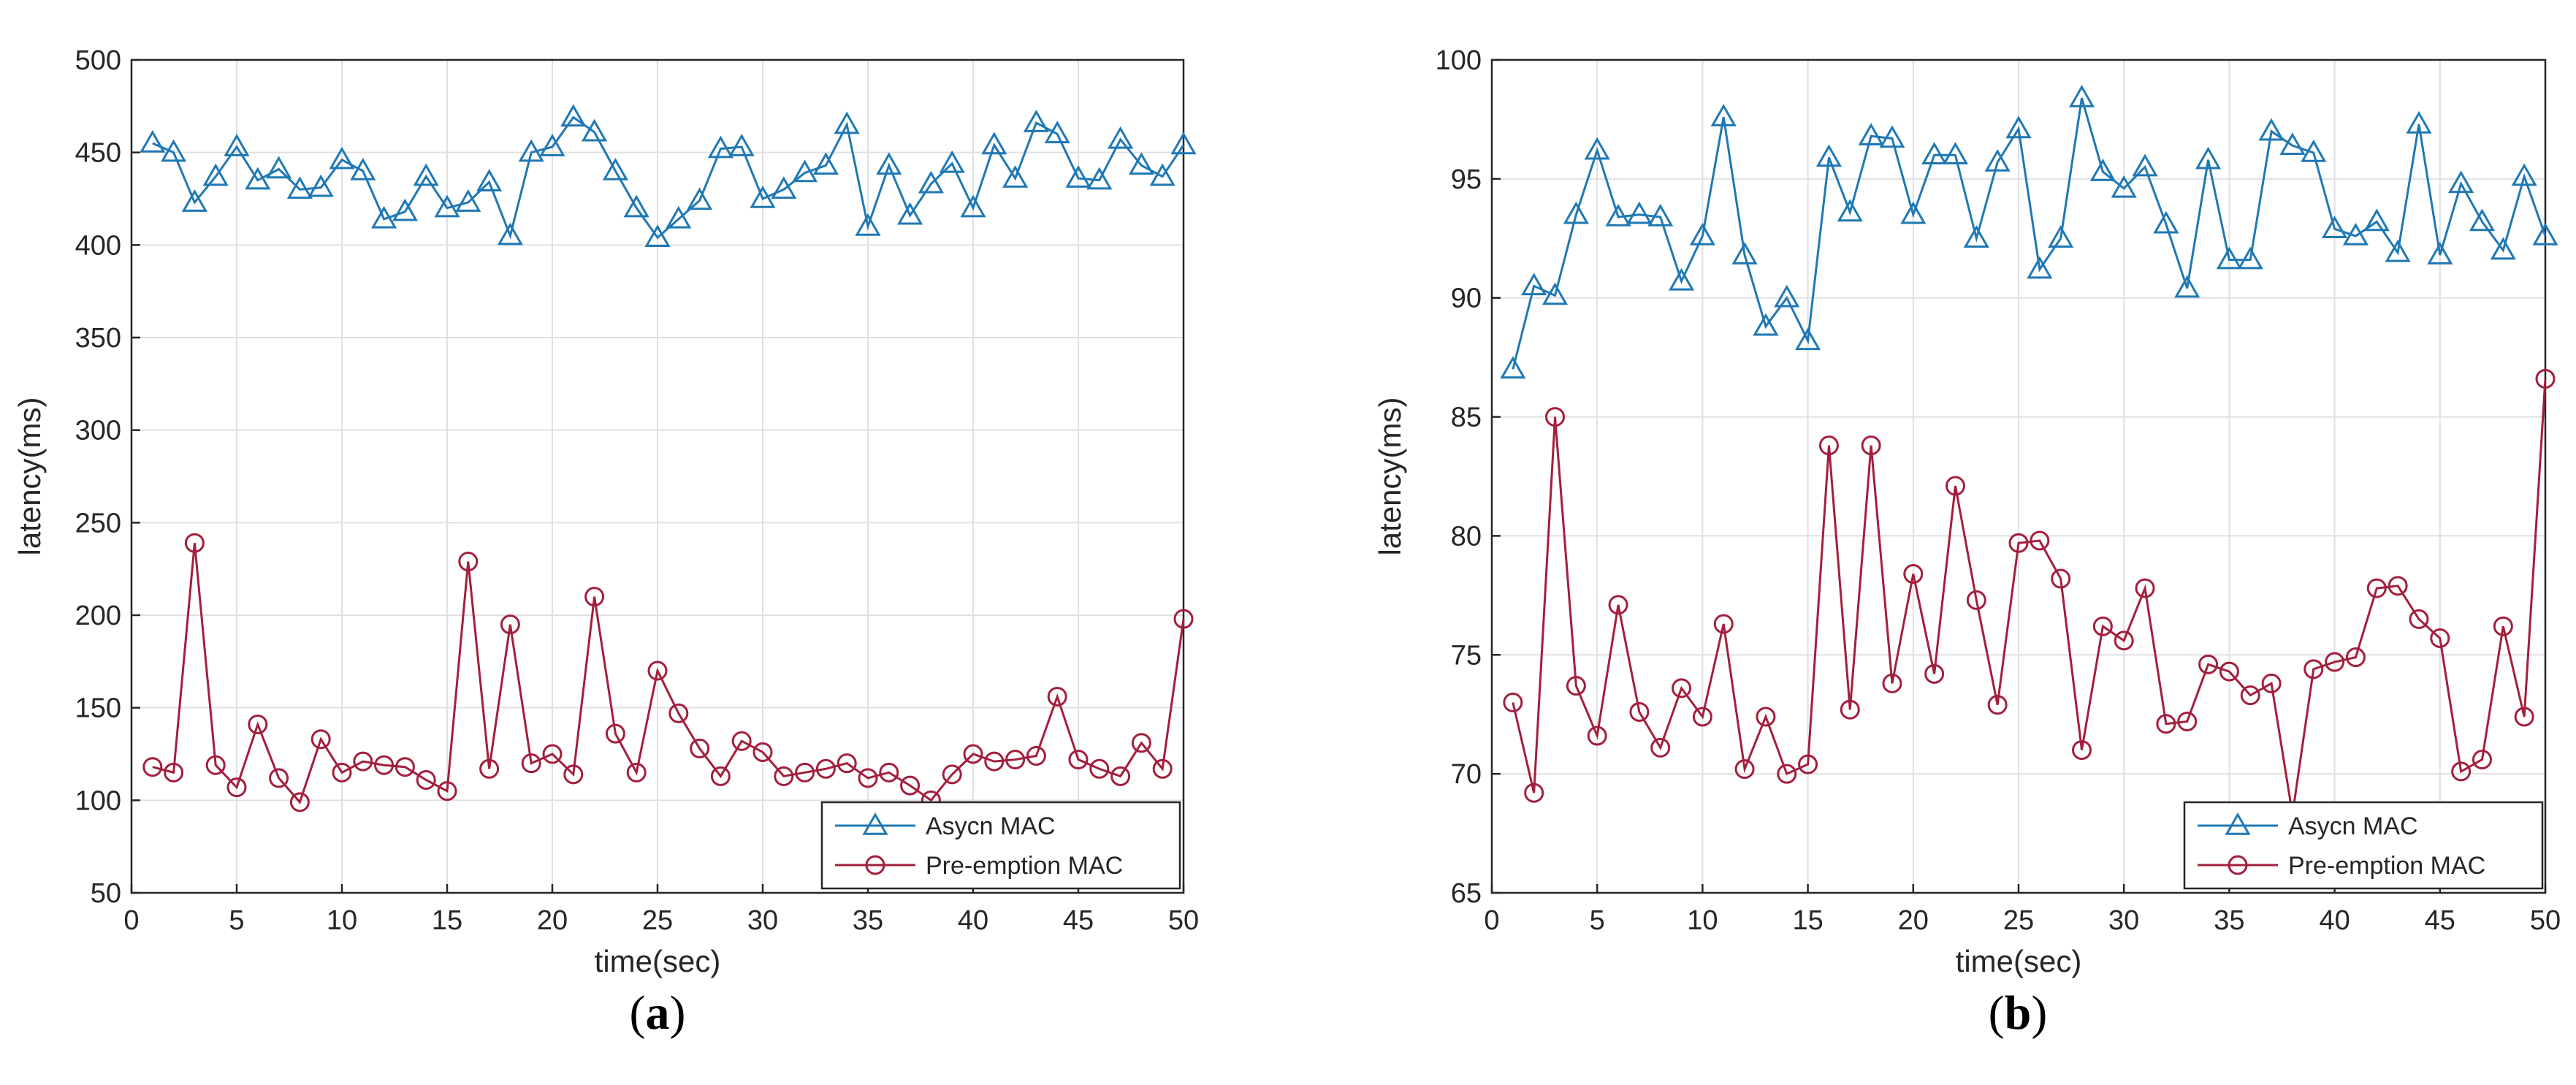 Image resolution: width=2576 pixels, height=1085 pixels. What do you see at coordinates (2238, 865) in the screenshot?
I see `legend-marker` at bounding box center [2238, 865].